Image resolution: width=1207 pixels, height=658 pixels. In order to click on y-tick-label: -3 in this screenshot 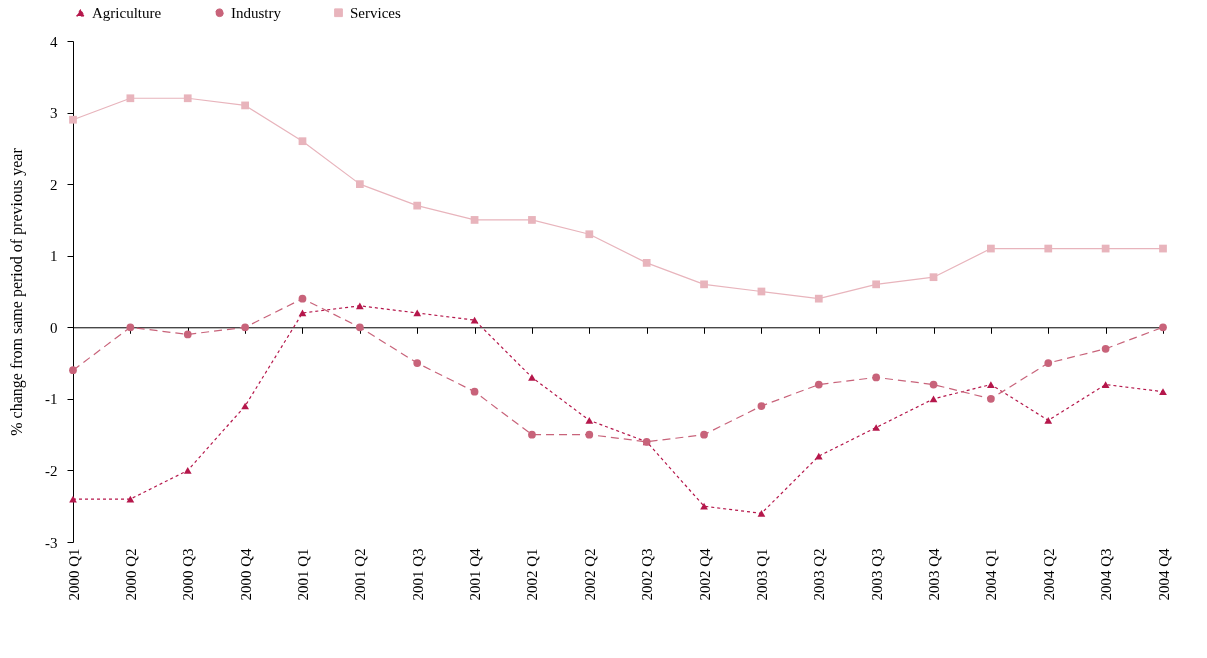, I will do `click(51, 542)`.